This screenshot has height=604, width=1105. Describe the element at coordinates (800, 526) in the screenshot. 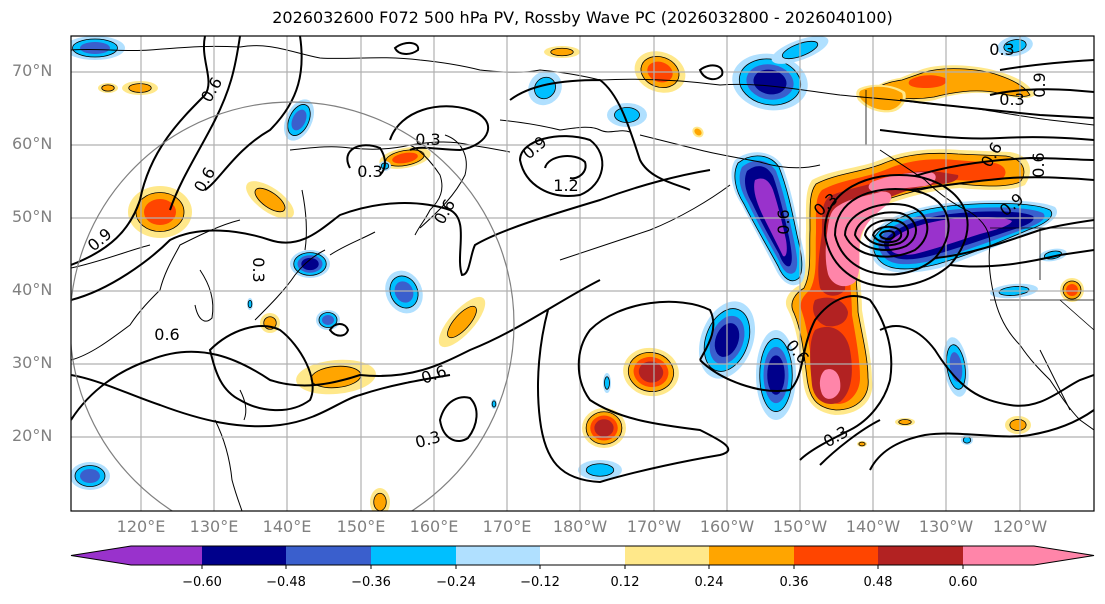

I see `lon-label: 150°W` at that location.